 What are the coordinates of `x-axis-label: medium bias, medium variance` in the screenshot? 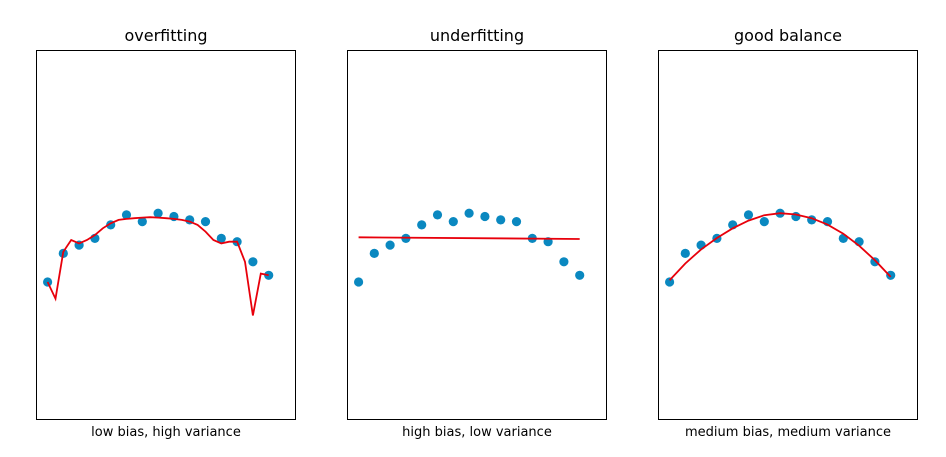 It's located at (788, 432).